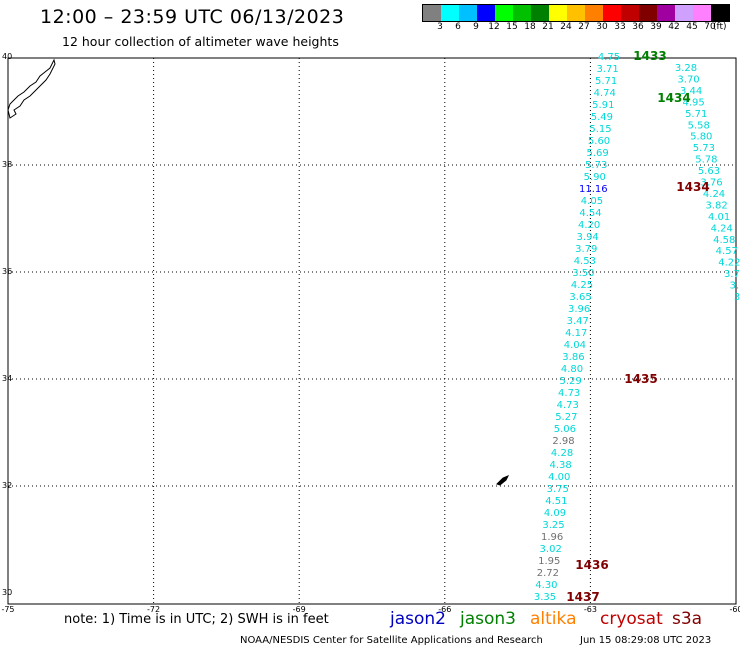 Image resolution: width=740 pixels, height=650 pixels. What do you see at coordinates (719, 217) in the screenshot?
I see `swh-value-track-b: 4.01` at bounding box center [719, 217].